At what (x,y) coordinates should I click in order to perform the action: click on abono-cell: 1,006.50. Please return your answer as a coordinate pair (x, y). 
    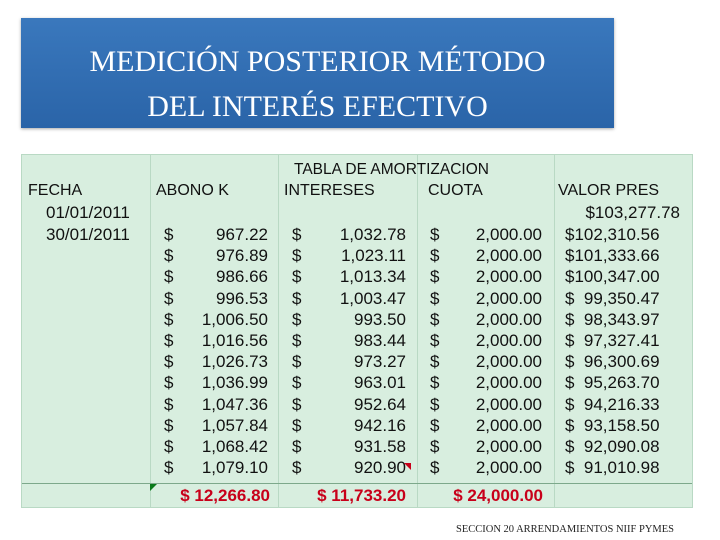
    Looking at the image, I should click on (234, 319).